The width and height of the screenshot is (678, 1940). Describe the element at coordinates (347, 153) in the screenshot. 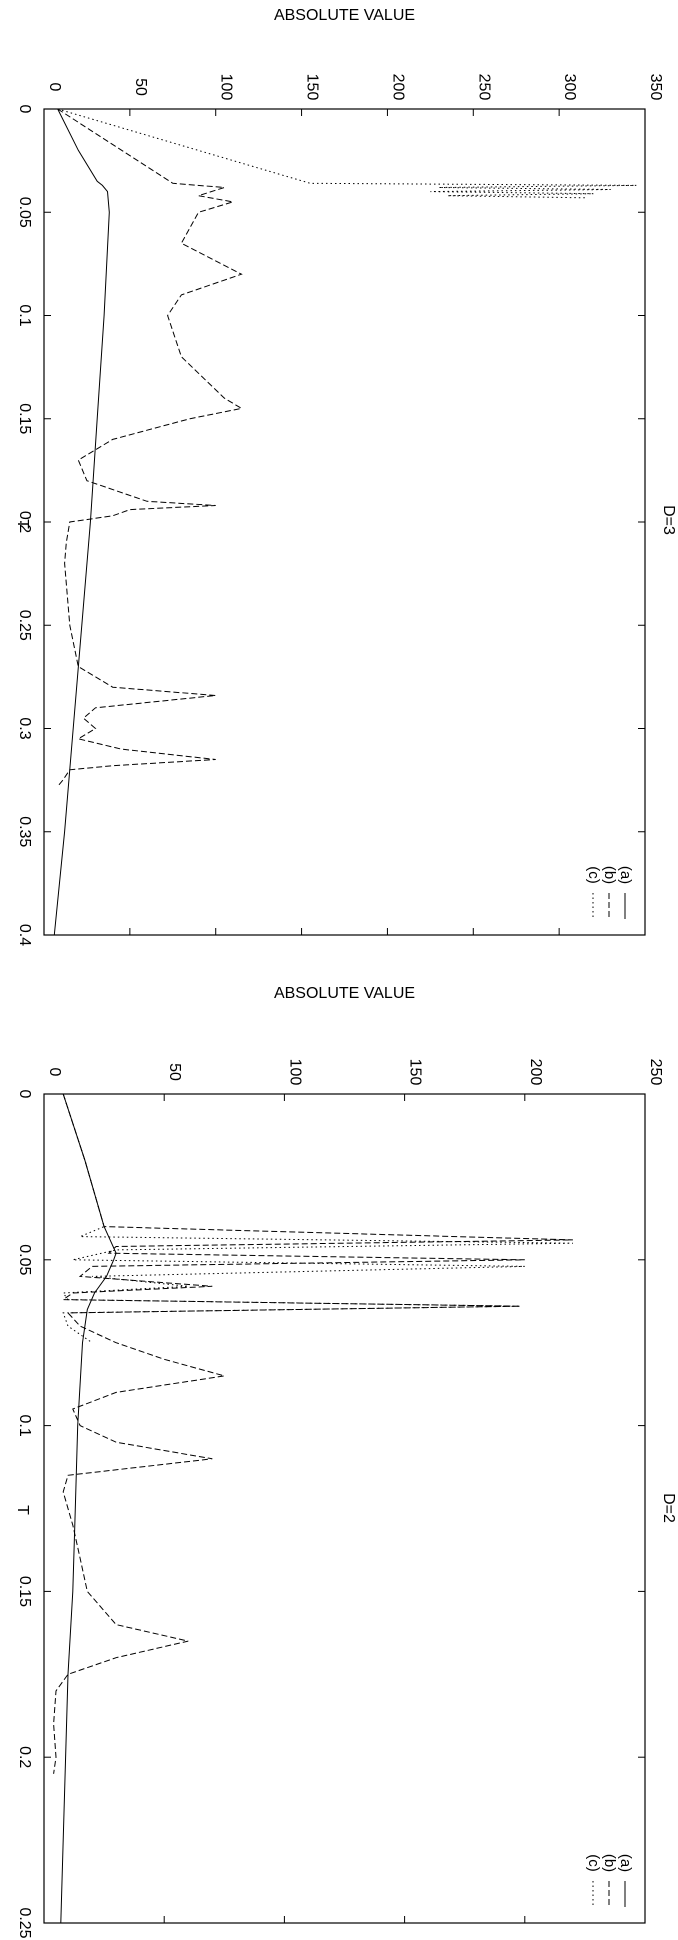

I see `series-line-c` at that location.